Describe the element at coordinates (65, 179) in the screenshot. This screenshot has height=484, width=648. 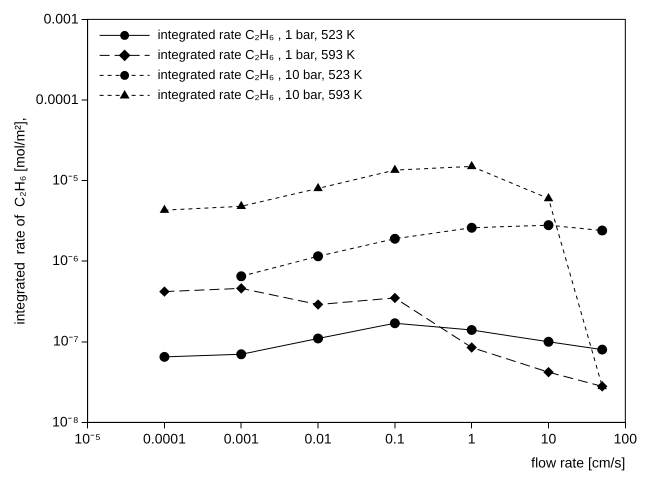
I see `y-tick-label: 10⁻⁵` at that location.